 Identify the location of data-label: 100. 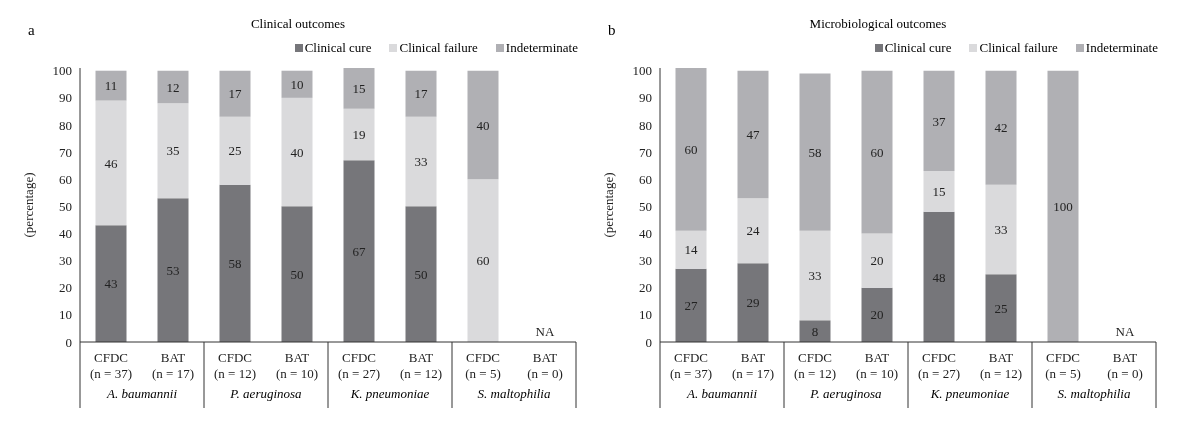
(1063, 206).